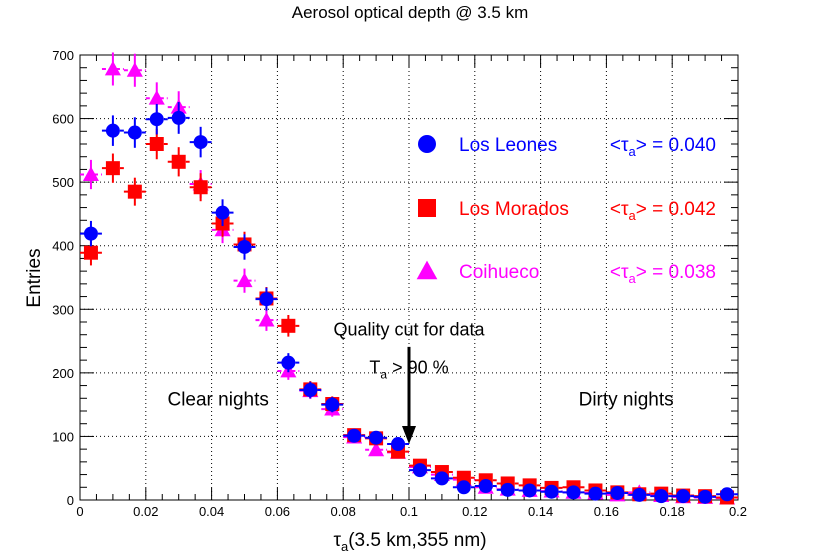 The height and width of the screenshot is (557, 822). I want to click on mean-sub: a, so click(632, 215).